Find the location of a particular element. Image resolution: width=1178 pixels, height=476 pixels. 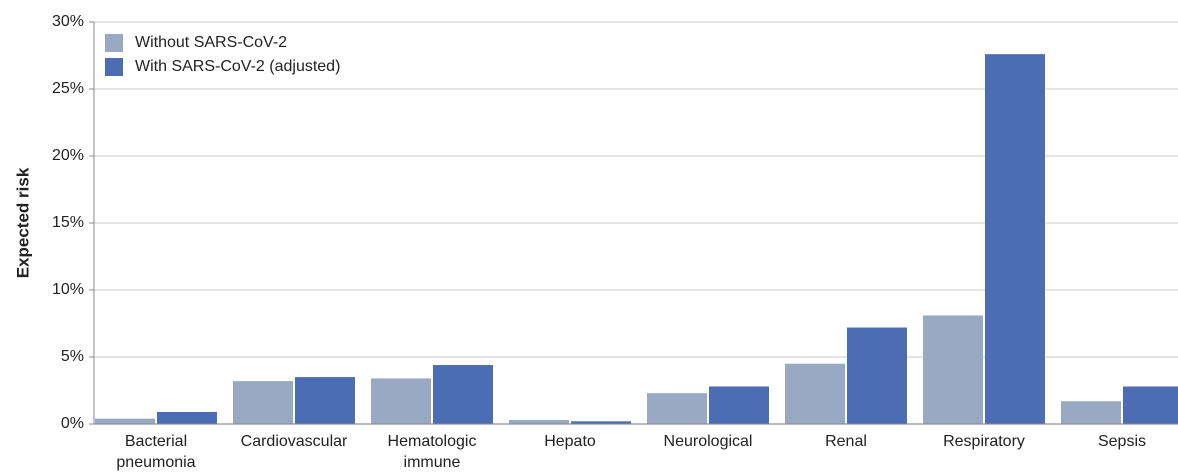

x-tick-label: Renal is located at coordinates (846, 441).